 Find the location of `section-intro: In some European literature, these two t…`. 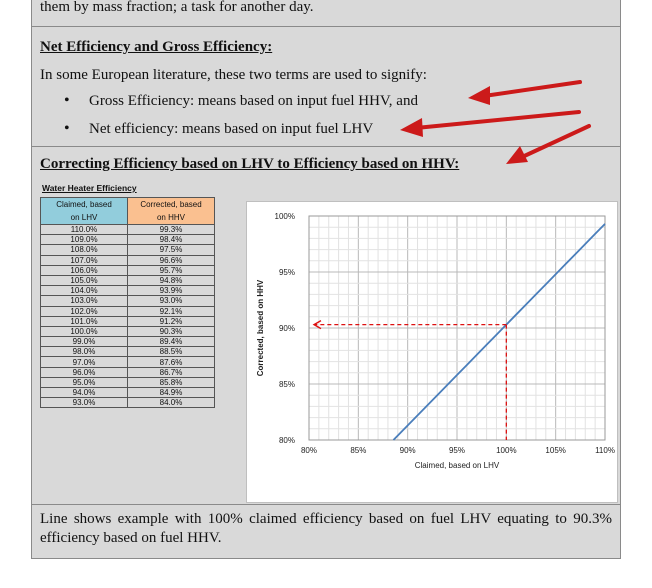

section-intro: In some European literature, these two t… is located at coordinates (233, 75).